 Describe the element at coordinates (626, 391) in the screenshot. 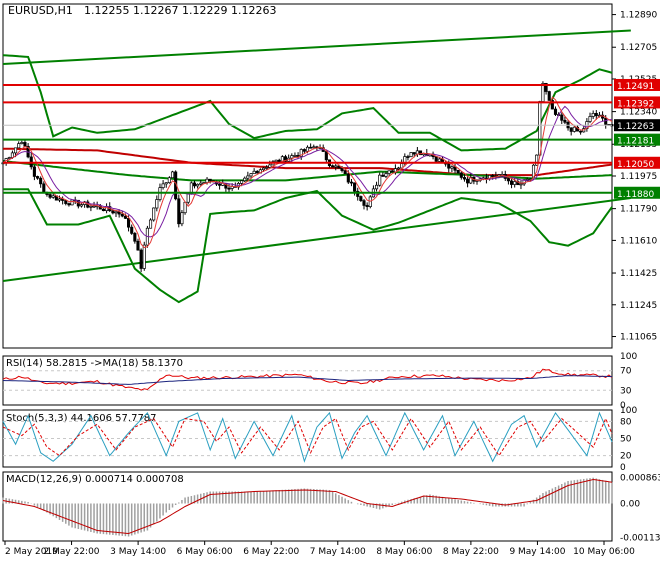

I see `rsi-tick-label: 30` at that location.